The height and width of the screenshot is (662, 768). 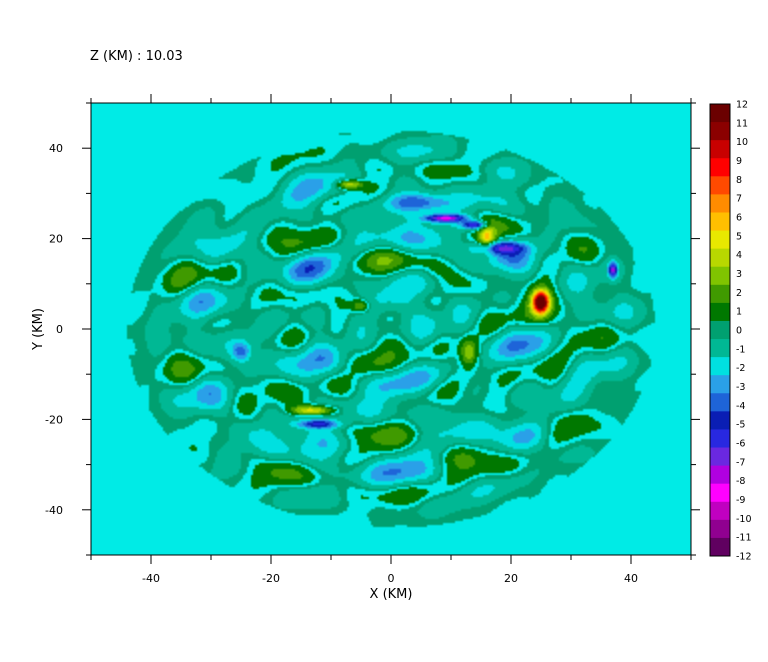 What do you see at coordinates (739, 236) in the screenshot?
I see `colorbar-label: 5` at bounding box center [739, 236].